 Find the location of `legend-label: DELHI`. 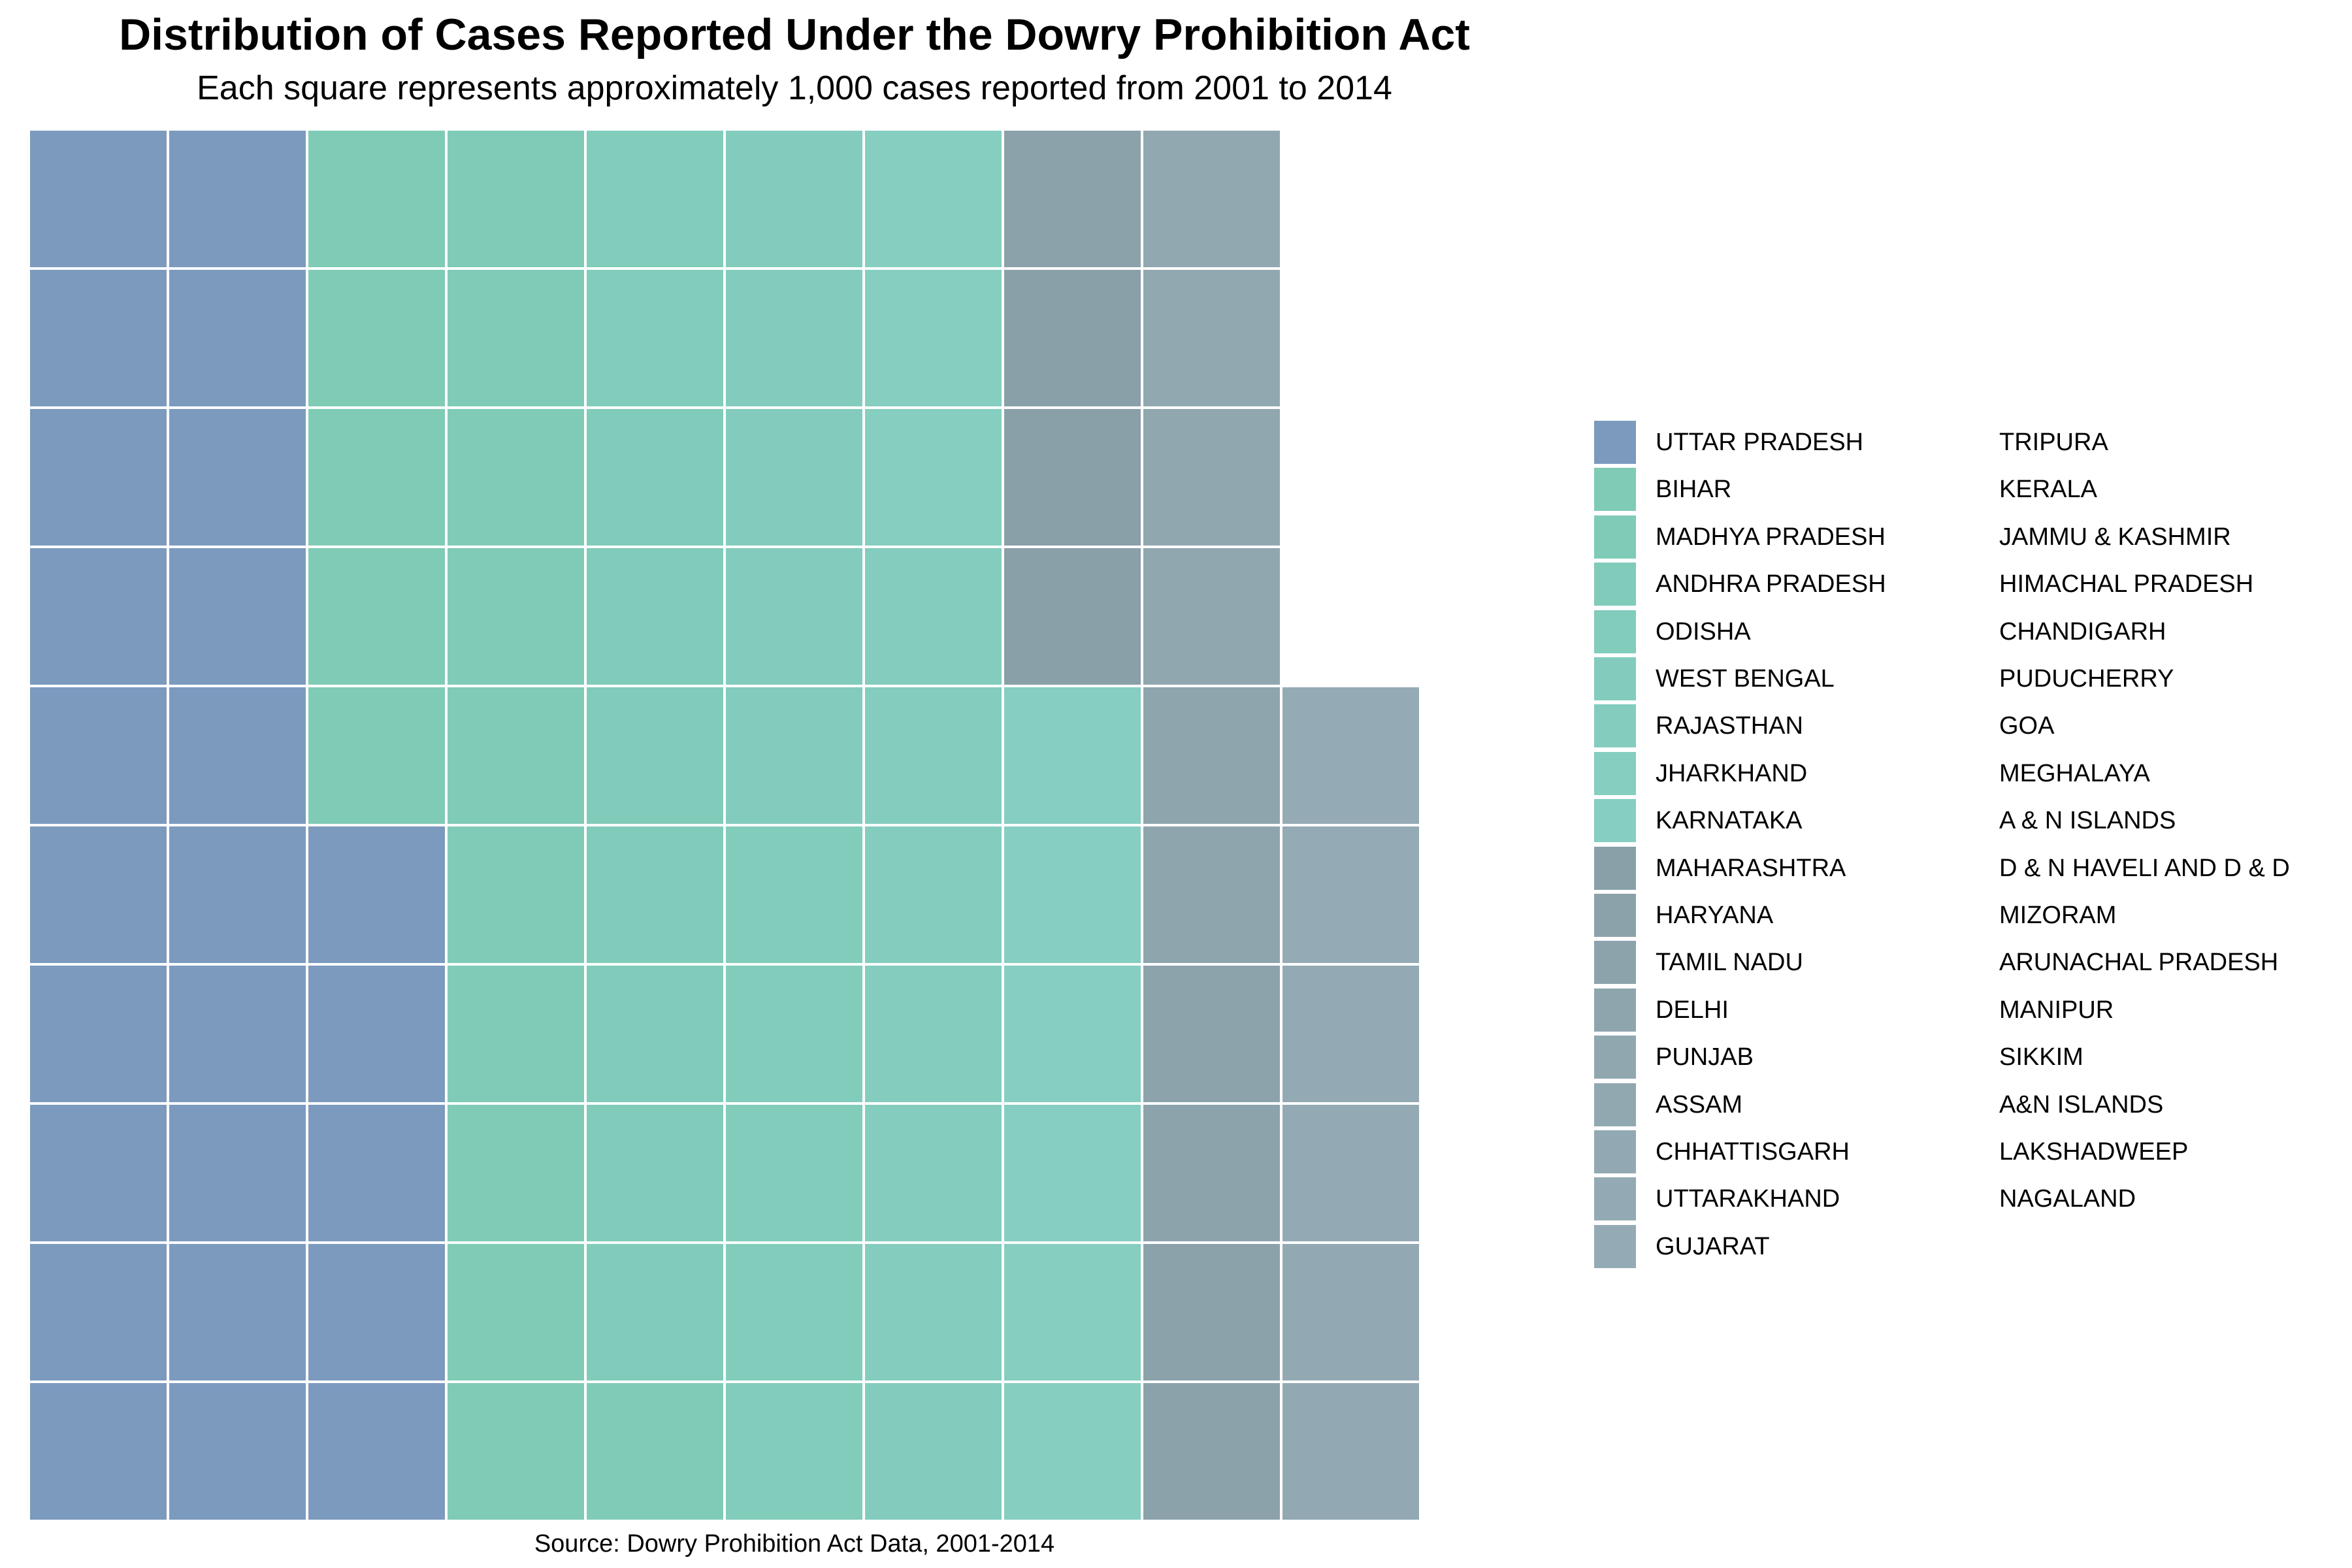

legend-label: DELHI is located at coordinates (1692, 1010).